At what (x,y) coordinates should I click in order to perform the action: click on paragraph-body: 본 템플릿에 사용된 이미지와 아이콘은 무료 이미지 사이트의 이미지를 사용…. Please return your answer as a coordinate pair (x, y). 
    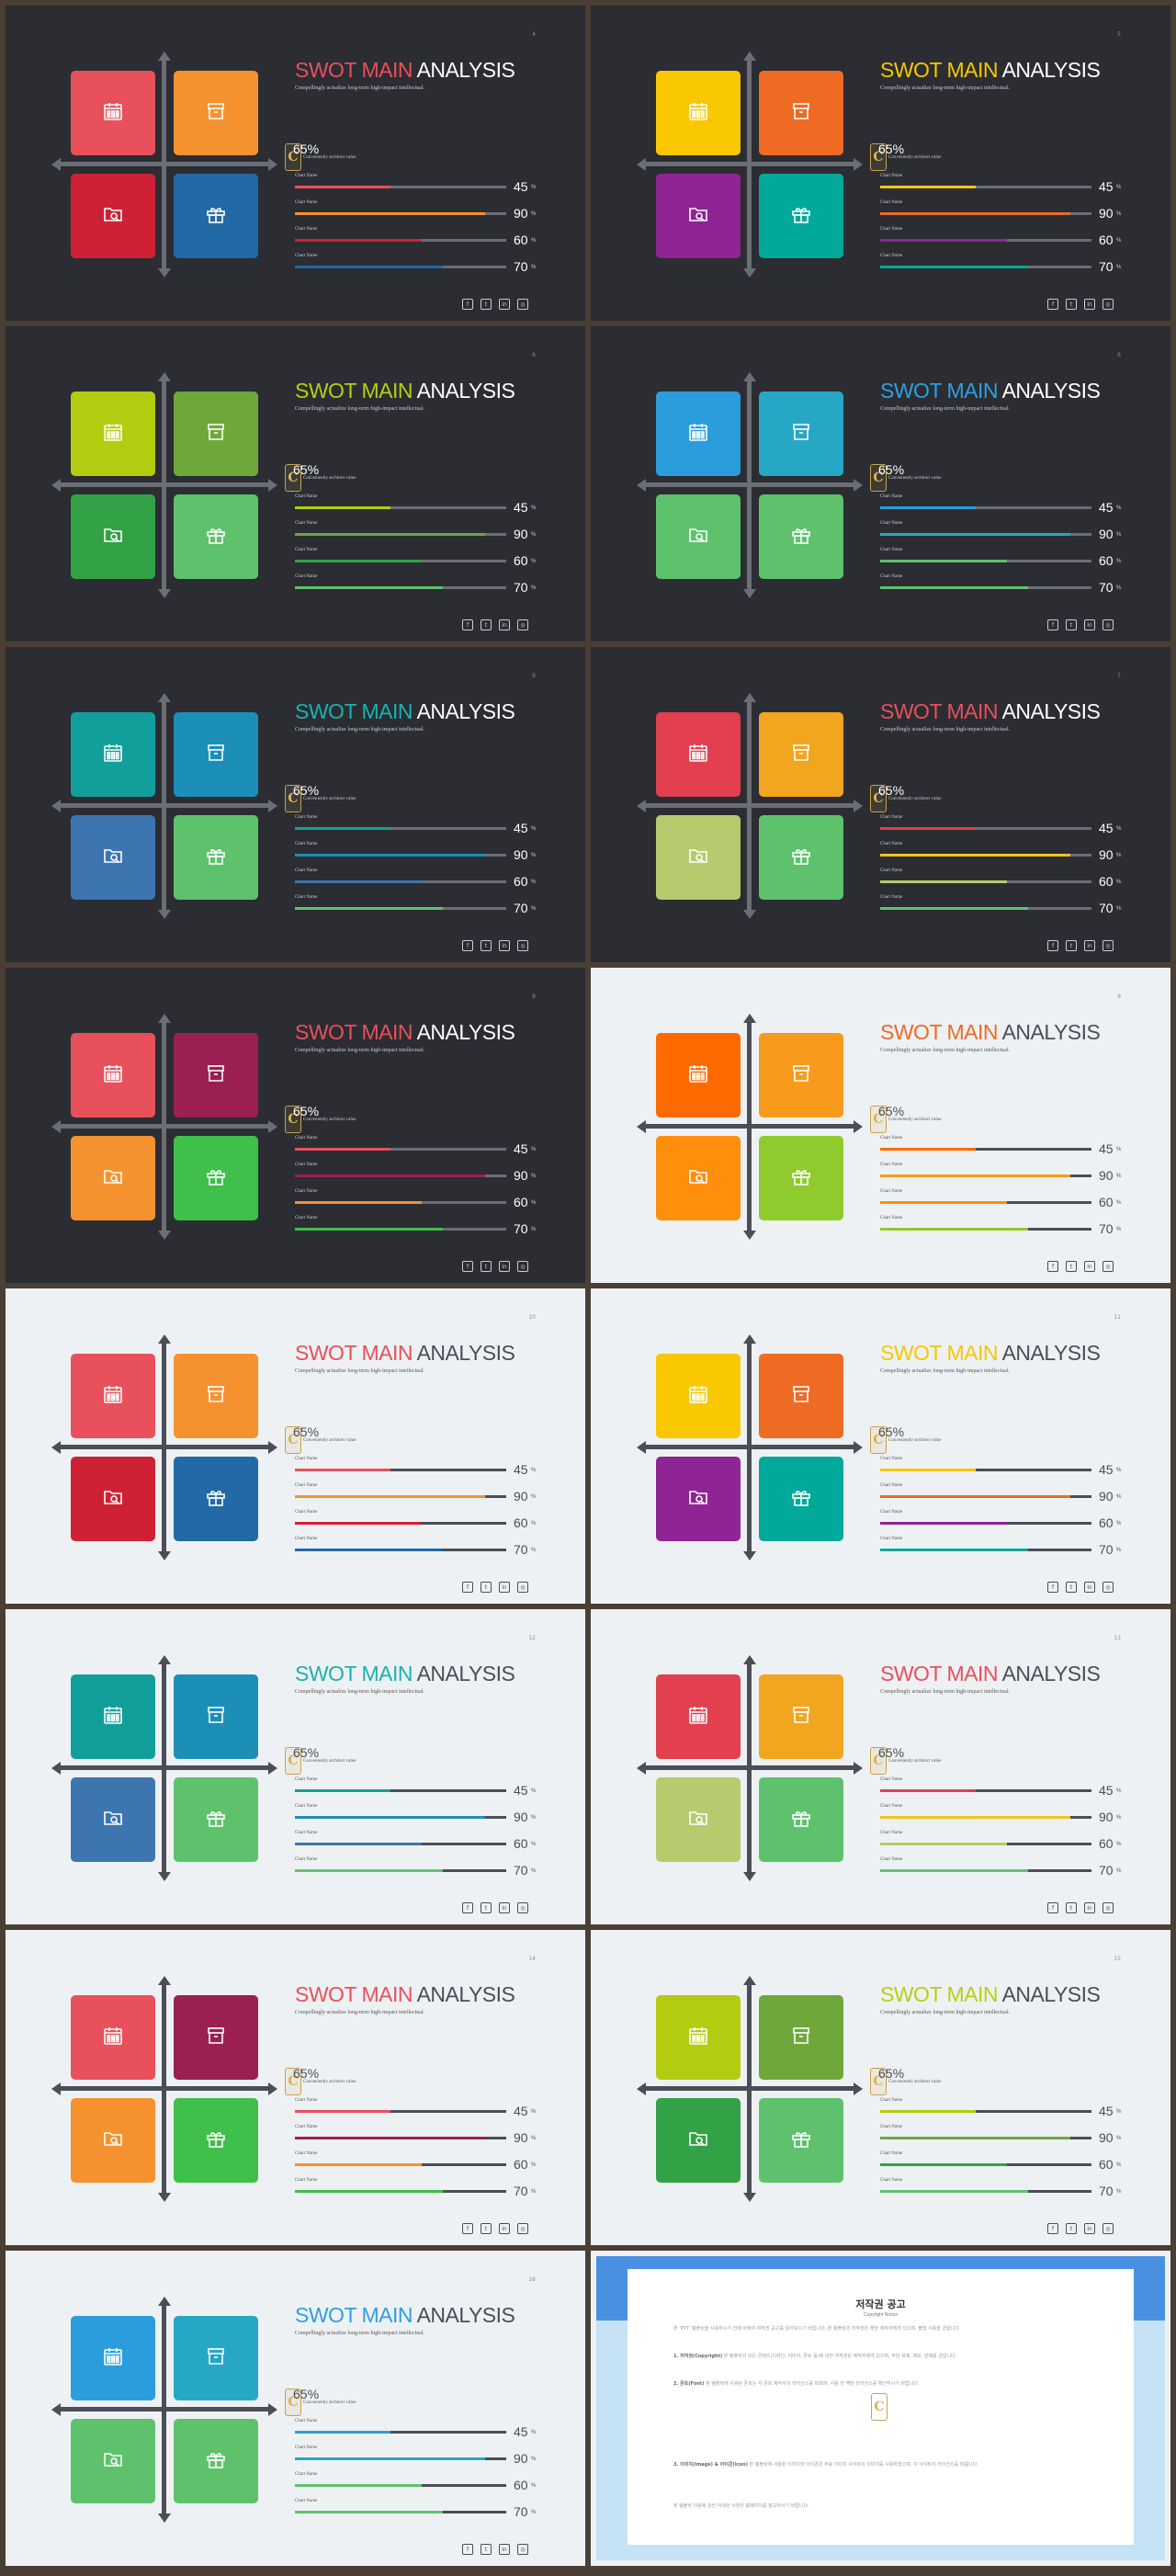
    Looking at the image, I should click on (862, 2465).